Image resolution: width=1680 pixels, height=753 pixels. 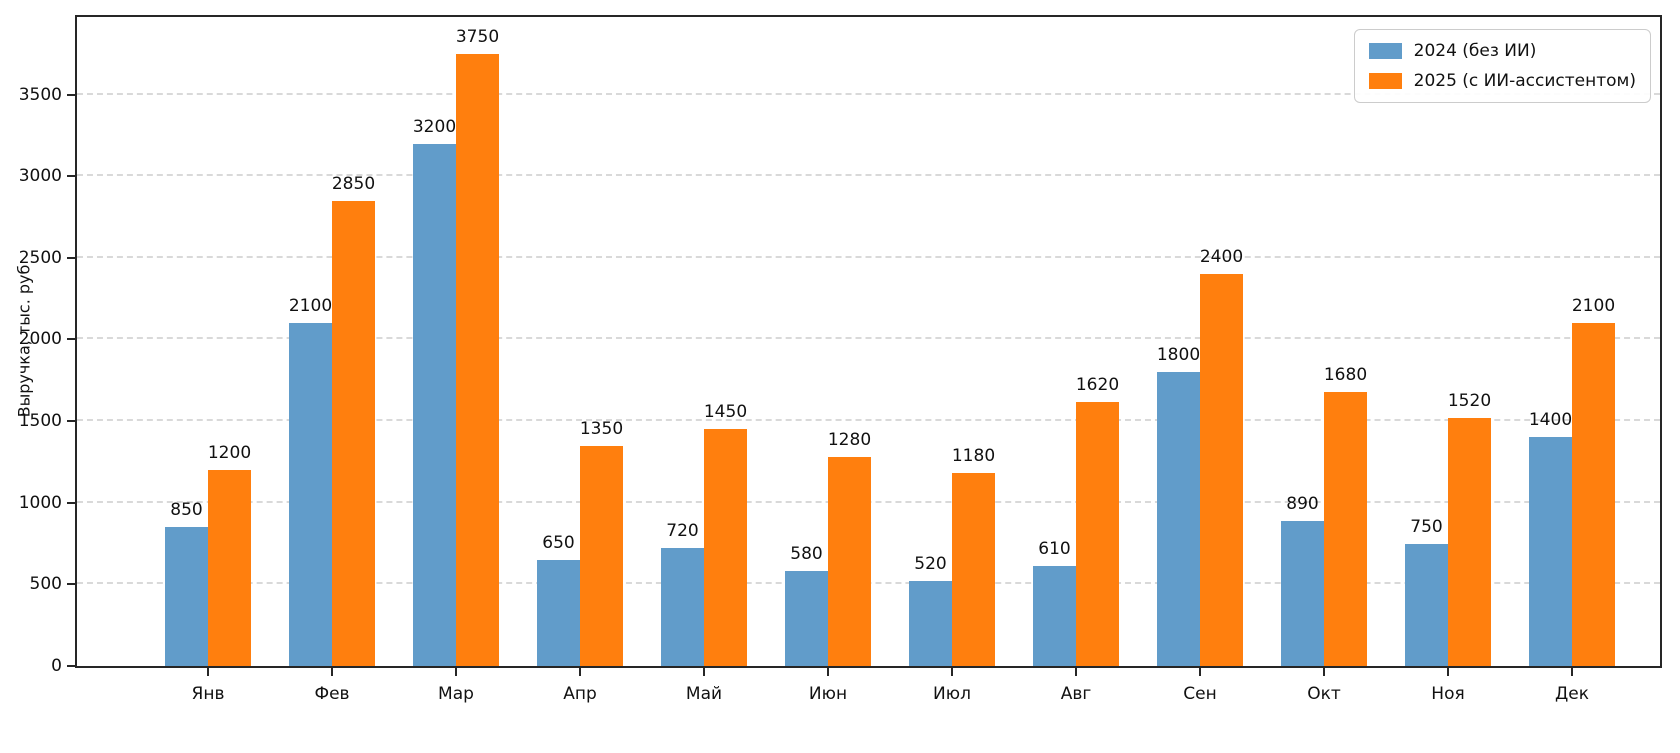 What do you see at coordinates (1178, 519) in the screenshot?
I see `bar-Сен-2024` at bounding box center [1178, 519].